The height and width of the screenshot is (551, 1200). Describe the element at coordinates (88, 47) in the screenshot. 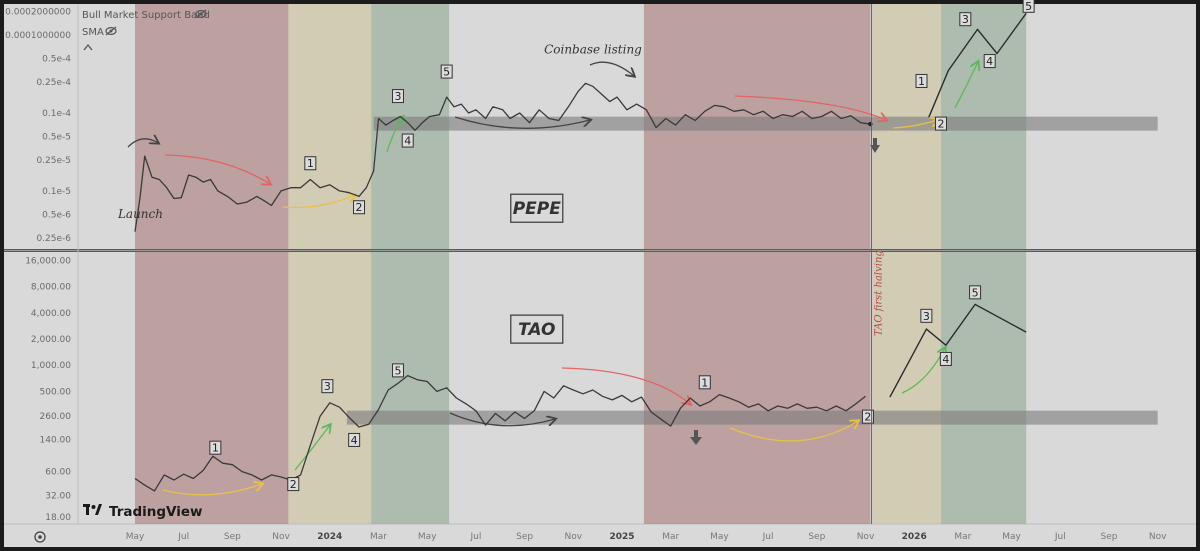

I see `collapse-legend-icon` at that location.